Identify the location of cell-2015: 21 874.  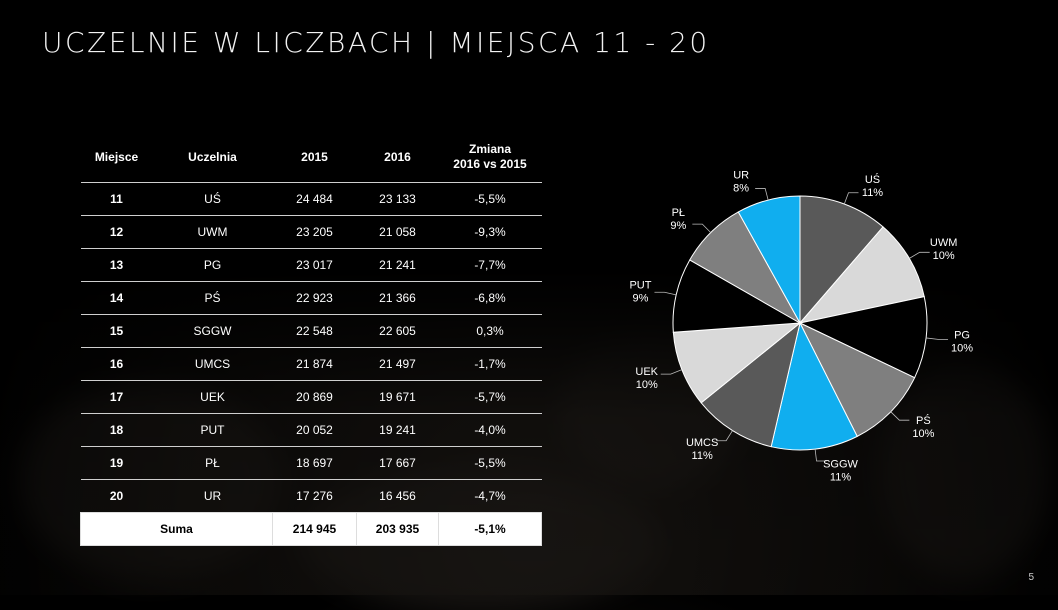
(314, 364).